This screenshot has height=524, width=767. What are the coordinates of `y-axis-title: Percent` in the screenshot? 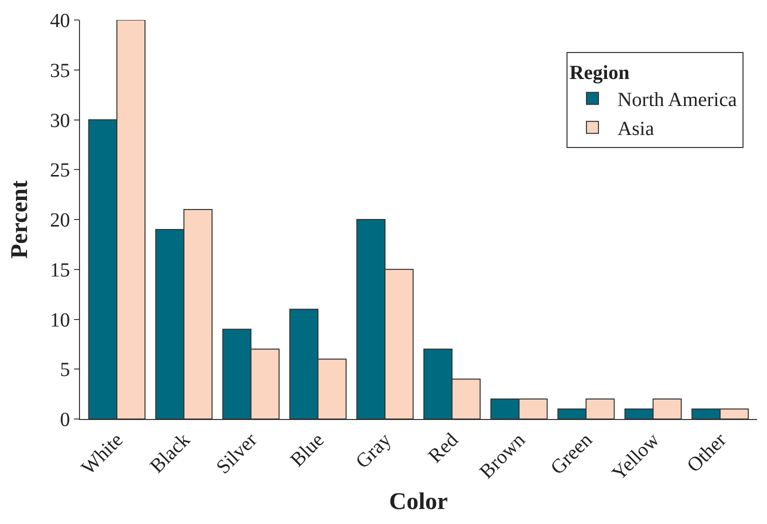 It's located at (20, 219).